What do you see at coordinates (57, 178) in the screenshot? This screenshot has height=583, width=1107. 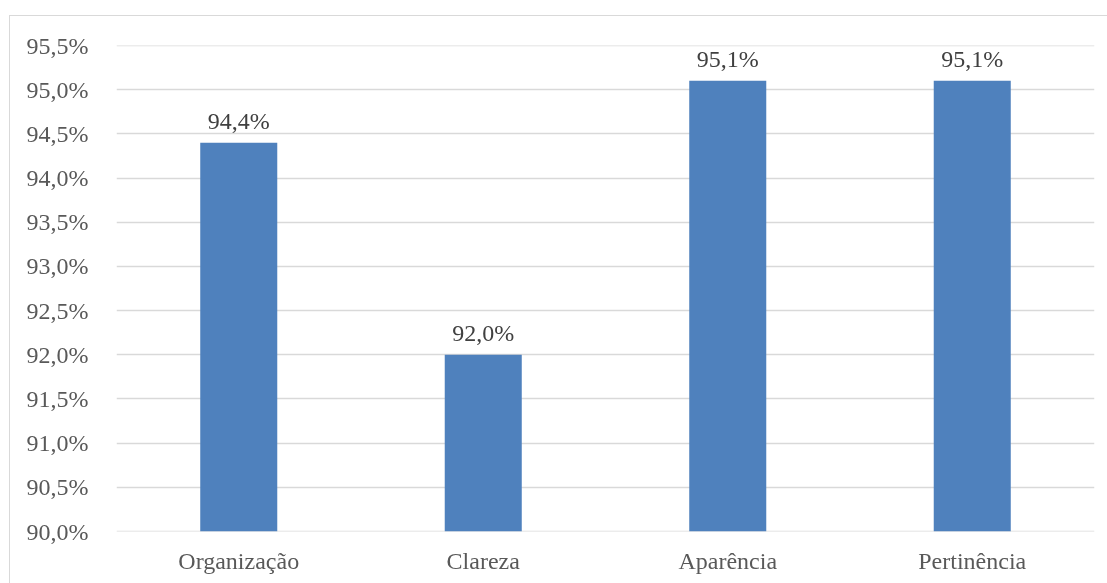 I see `y-tick-label: 94,0%` at bounding box center [57, 178].